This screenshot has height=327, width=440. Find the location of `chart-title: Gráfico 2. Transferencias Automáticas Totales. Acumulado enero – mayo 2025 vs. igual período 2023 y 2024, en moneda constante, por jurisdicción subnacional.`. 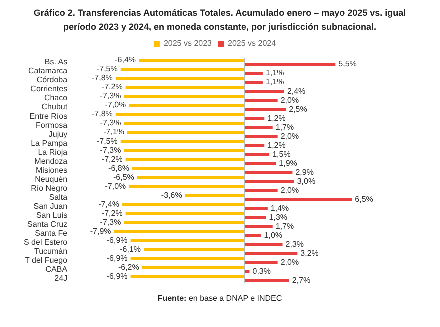

chart-title: Gráfico 2. Transferencias Automáticas Totales. Acumulado enero – mayo 2025 vs. igual período 2023 y 2024, en moneda constante, por jurisdicción subnacional. is located at coordinates (220, 20).